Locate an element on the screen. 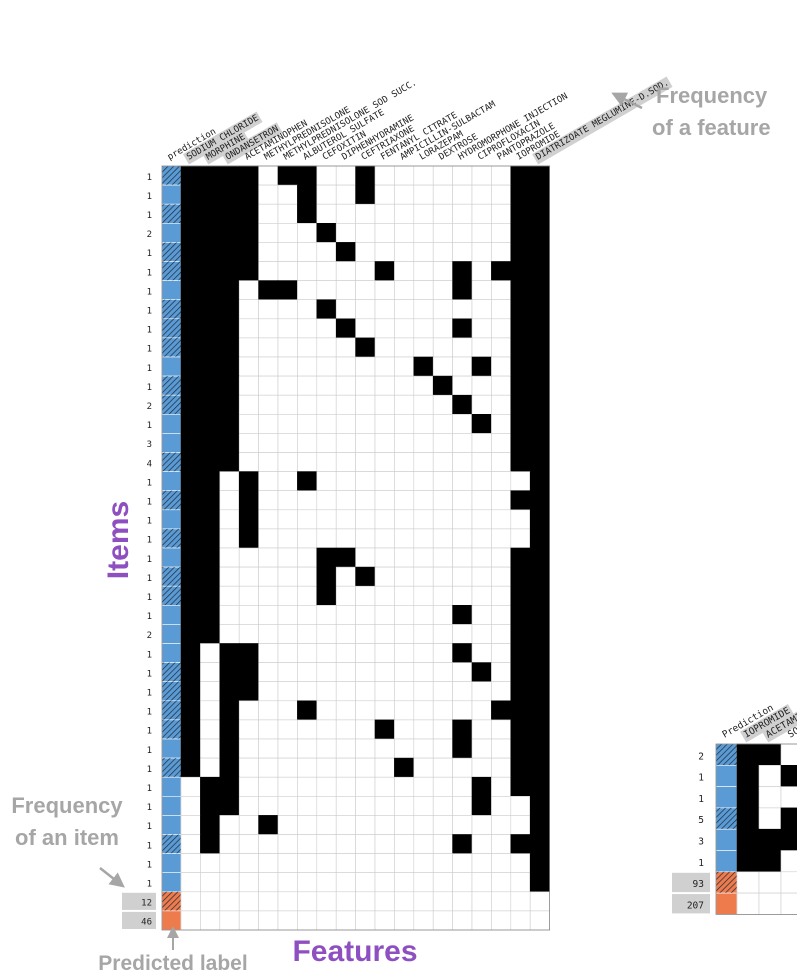 This screenshot has width=797, height=974. predicted-label-annotation: Predicted label is located at coordinates (172, 963).